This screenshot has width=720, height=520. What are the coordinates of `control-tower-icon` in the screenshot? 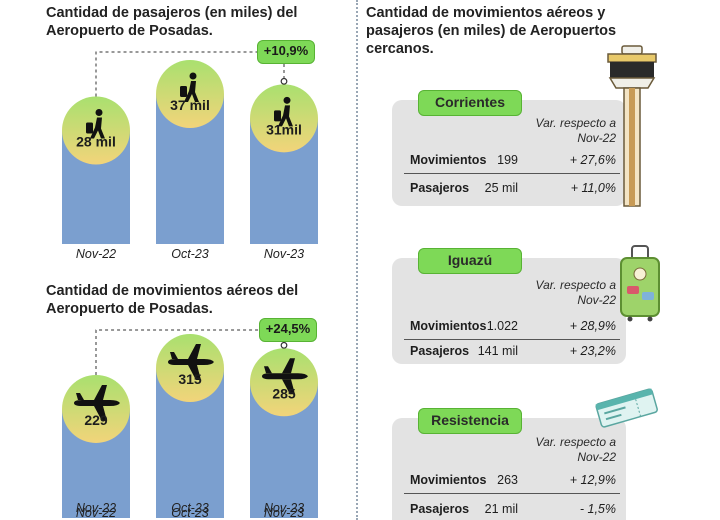 It's located at (632, 126).